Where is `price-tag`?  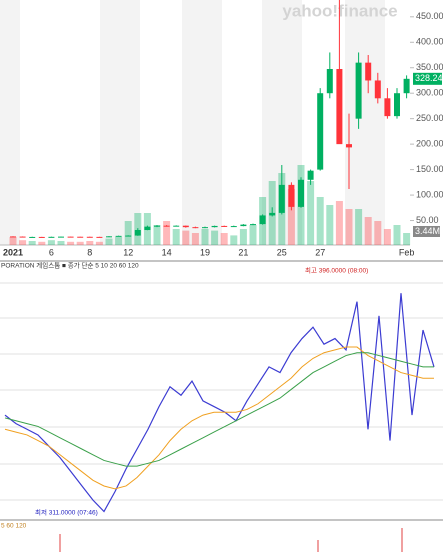
price-tag is located at coordinates (427, 78).